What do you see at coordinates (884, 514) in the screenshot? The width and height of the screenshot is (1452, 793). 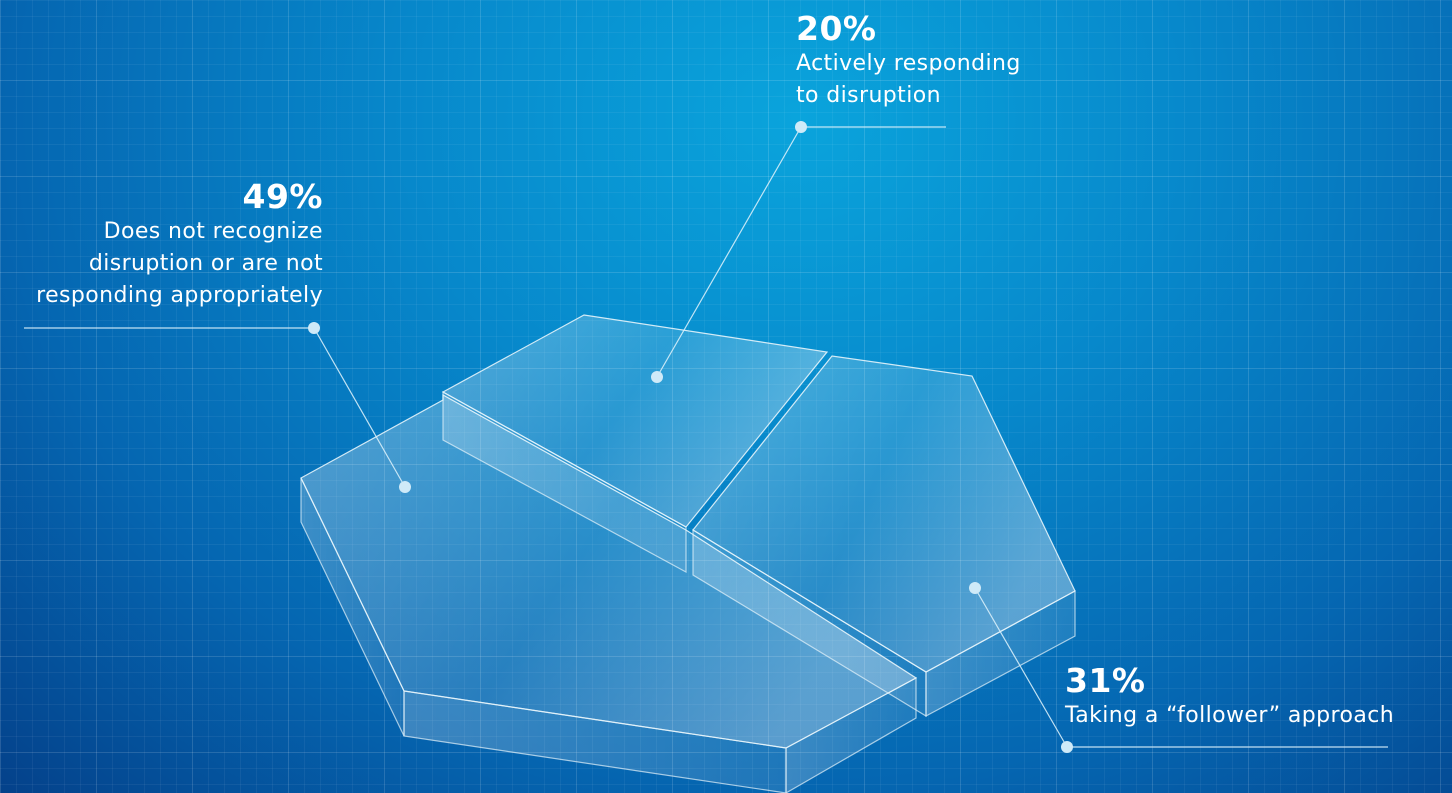 I see `pie-slice-31-top` at bounding box center [884, 514].